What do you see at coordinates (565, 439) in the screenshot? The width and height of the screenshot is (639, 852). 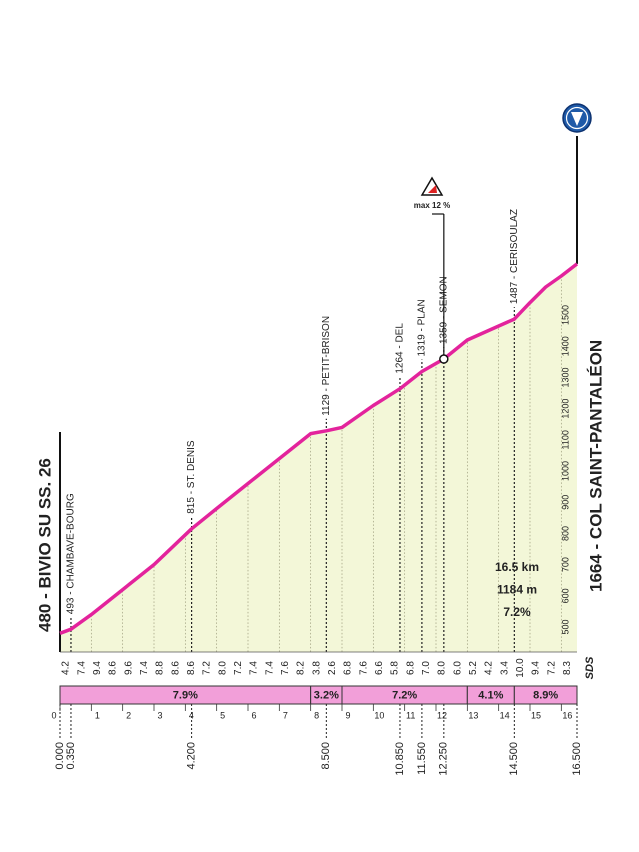 I see `y-tick-label: 1100` at bounding box center [565, 439].